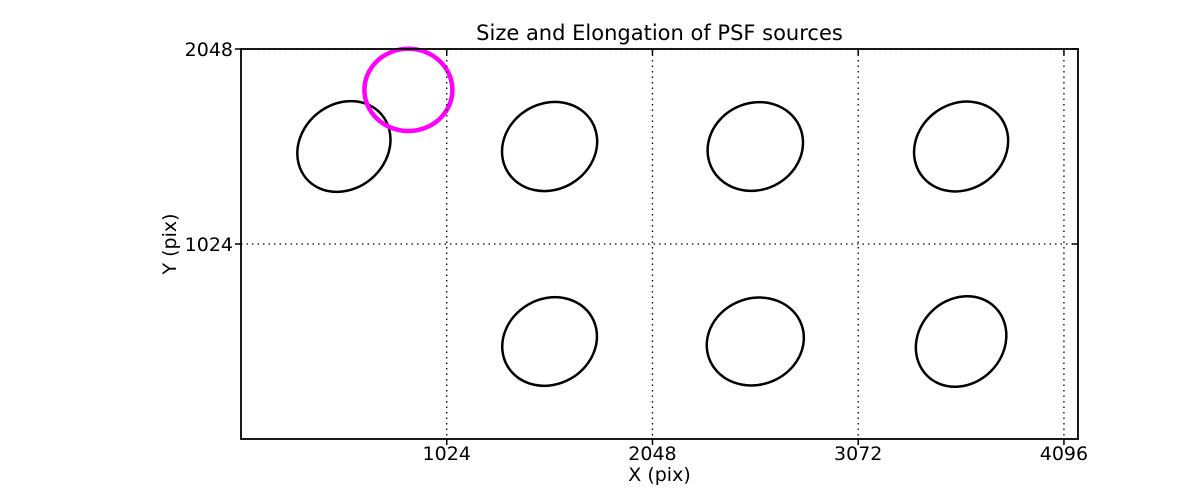  What do you see at coordinates (659, 33) in the screenshot?
I see `chart-title: Size and Elongation of PSF sources` at bounding box center [659, 33].